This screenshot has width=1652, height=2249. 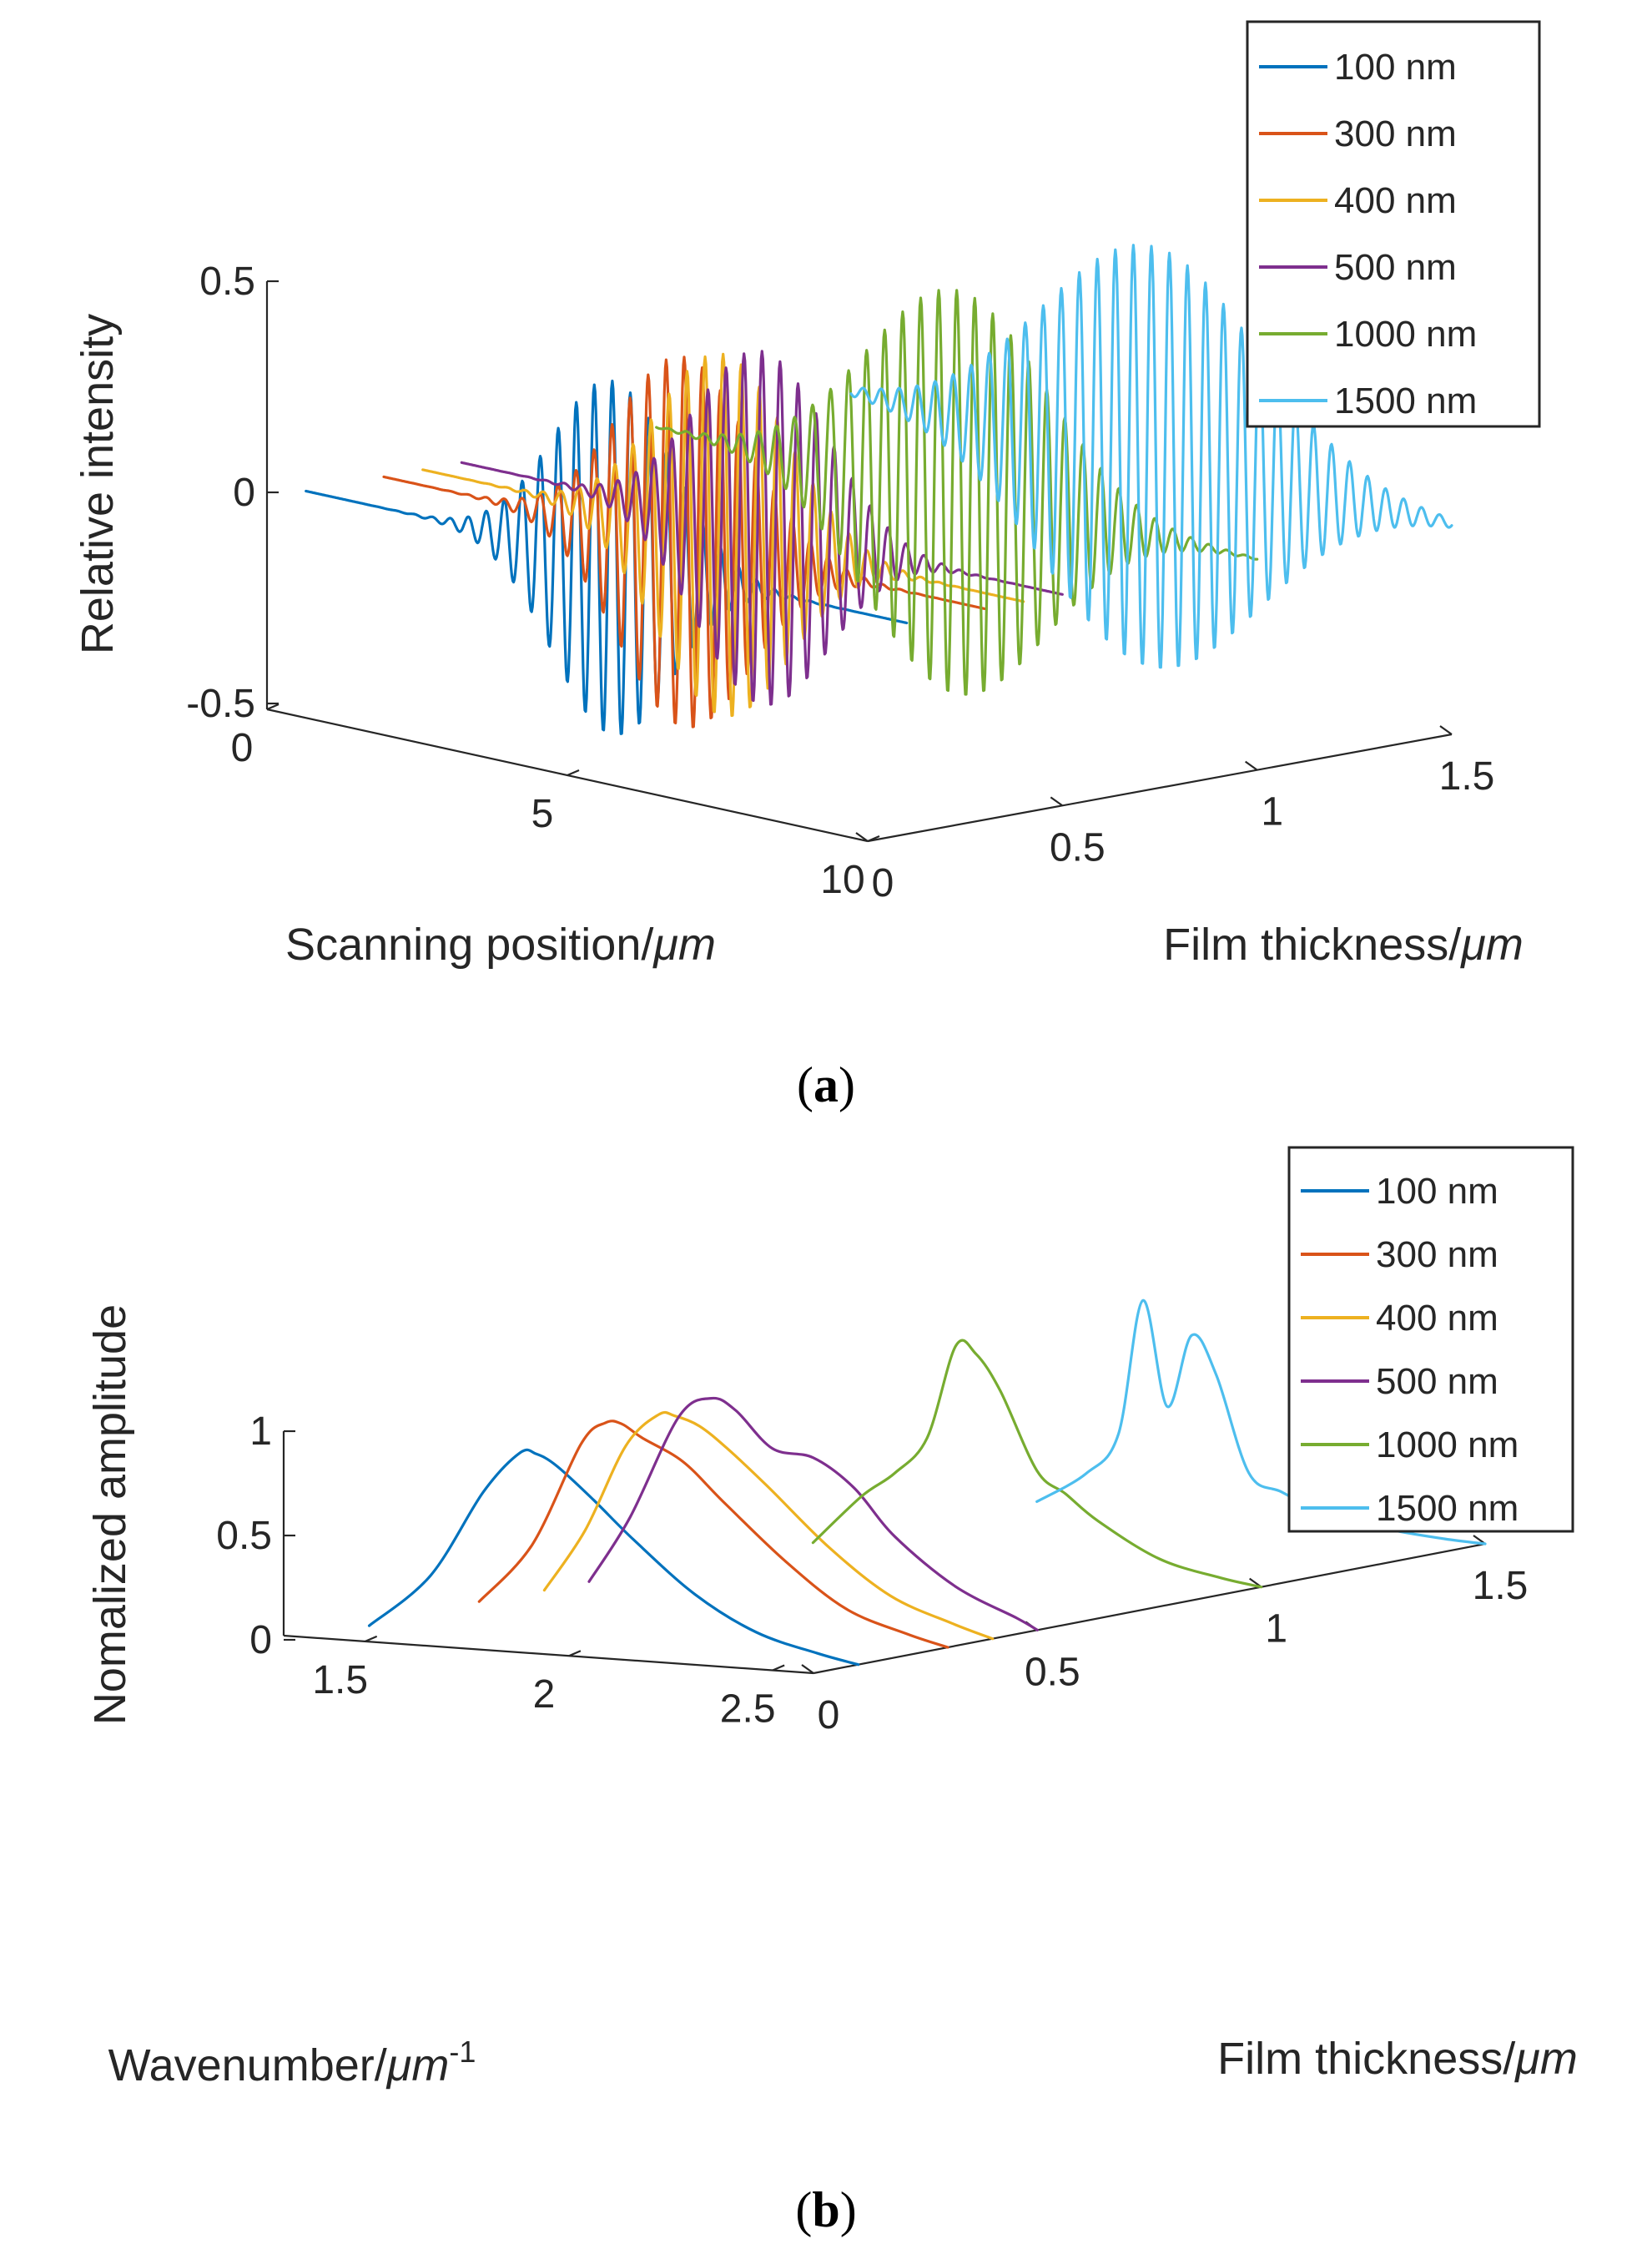 I want to click on a-series-line-1500-nm, so click(x=1151, y=457).